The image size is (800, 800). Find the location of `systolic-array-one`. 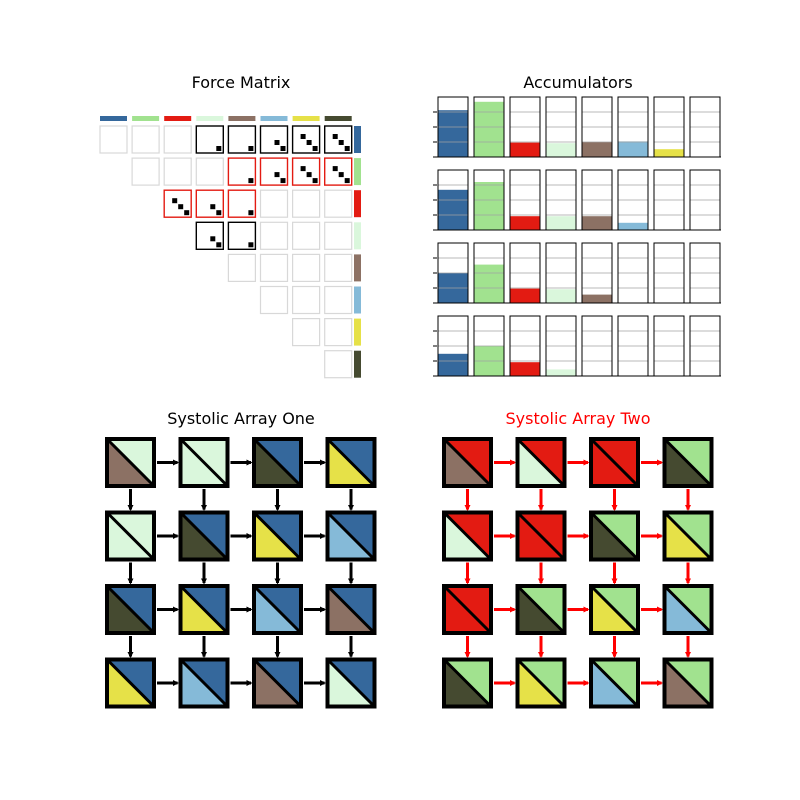

systolic-array-one is located at coordinates (241, 573).